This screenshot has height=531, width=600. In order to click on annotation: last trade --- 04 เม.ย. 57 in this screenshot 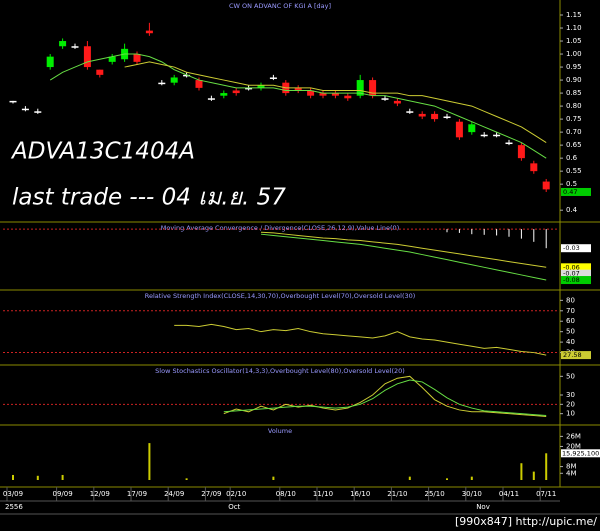, I will do `click(149, 198)`.